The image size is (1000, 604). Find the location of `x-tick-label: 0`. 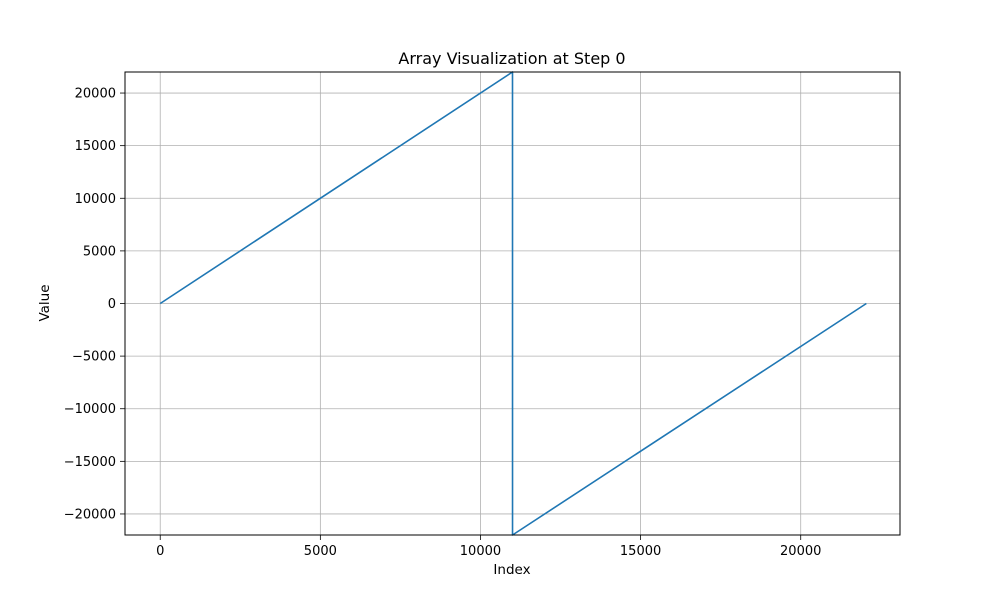

x-tick-label: 0 is located at coordinates (160, 551).